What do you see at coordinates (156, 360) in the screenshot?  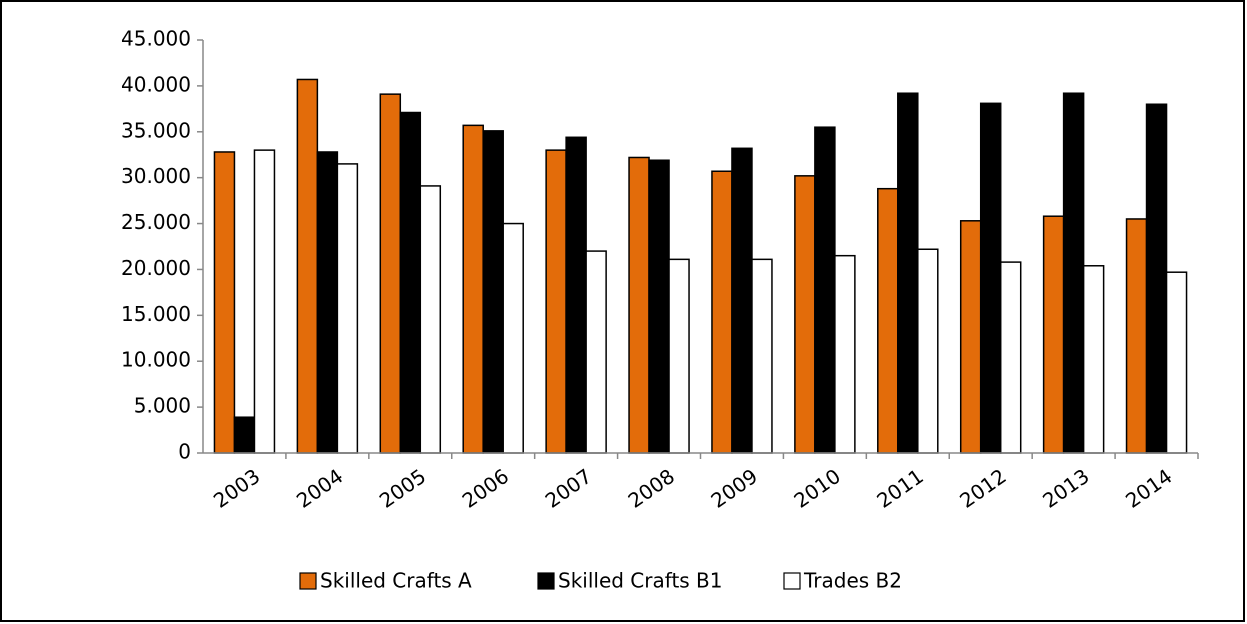 I see `y-tick-label: 10.000` at bounding box center [156, 360].